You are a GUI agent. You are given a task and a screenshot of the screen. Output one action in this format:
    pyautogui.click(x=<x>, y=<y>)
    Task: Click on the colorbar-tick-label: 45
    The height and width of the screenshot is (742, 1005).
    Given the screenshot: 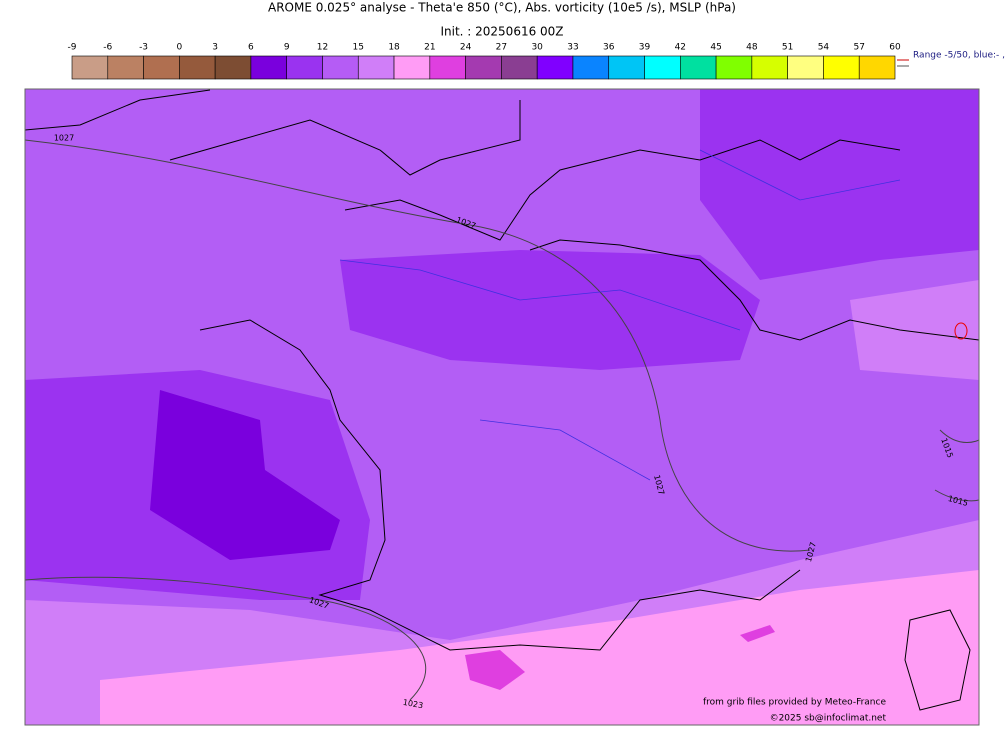 What is the action you would take?
    pyautogui.click(x=715, y=48)
    